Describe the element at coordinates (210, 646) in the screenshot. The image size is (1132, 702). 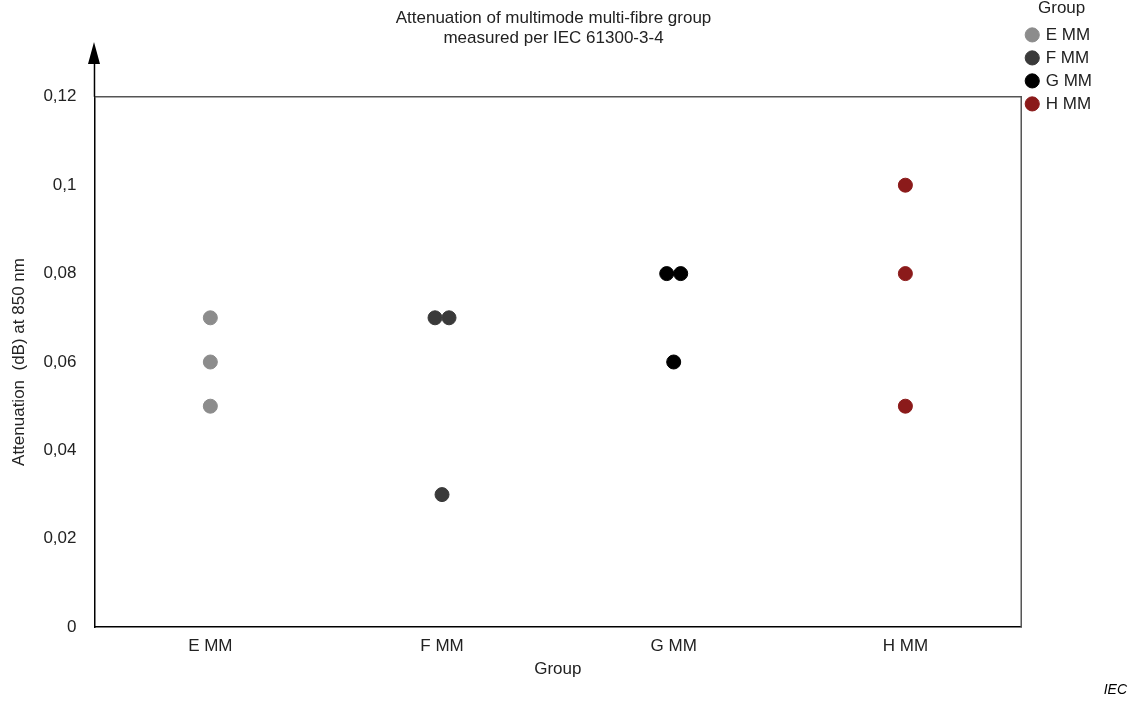
I see `x-tick-label: E MM` at that location.